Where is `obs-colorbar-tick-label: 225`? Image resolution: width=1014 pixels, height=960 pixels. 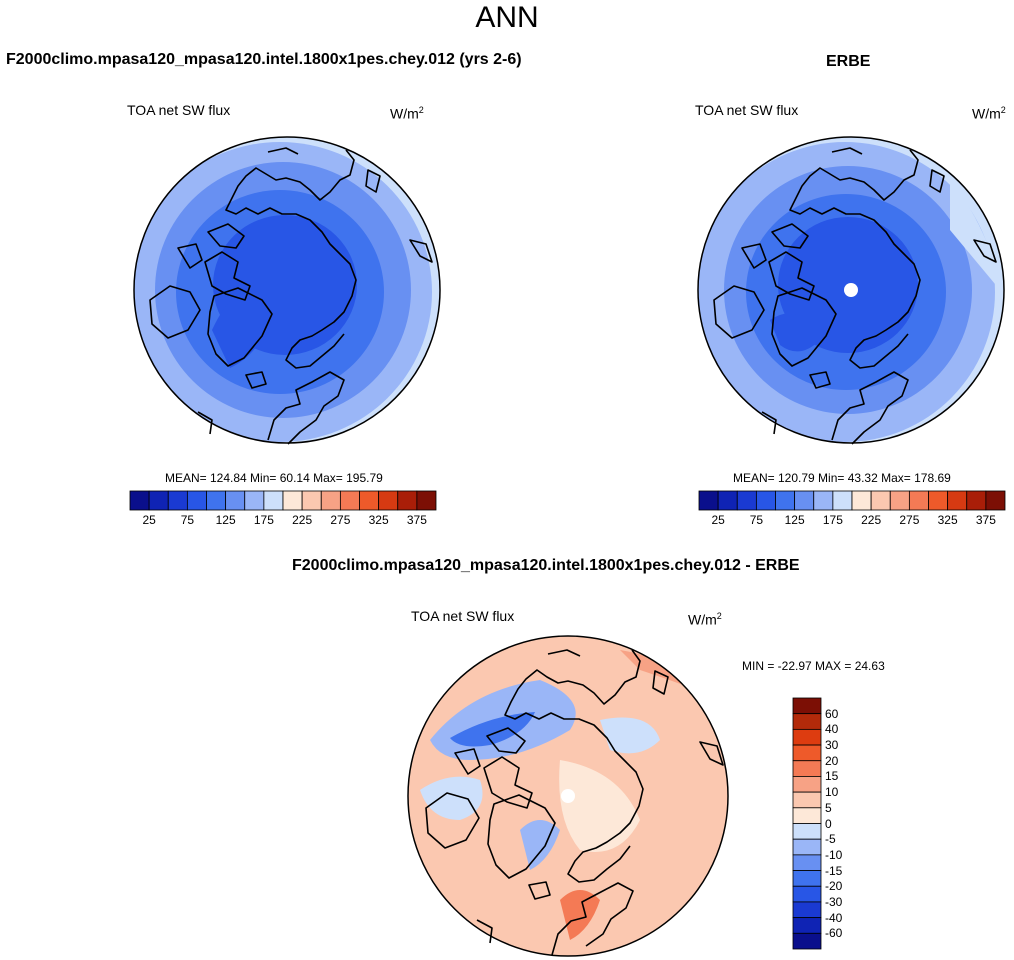
obs-colorbar-tick-label: 225 is located at coordinates (871, 520).